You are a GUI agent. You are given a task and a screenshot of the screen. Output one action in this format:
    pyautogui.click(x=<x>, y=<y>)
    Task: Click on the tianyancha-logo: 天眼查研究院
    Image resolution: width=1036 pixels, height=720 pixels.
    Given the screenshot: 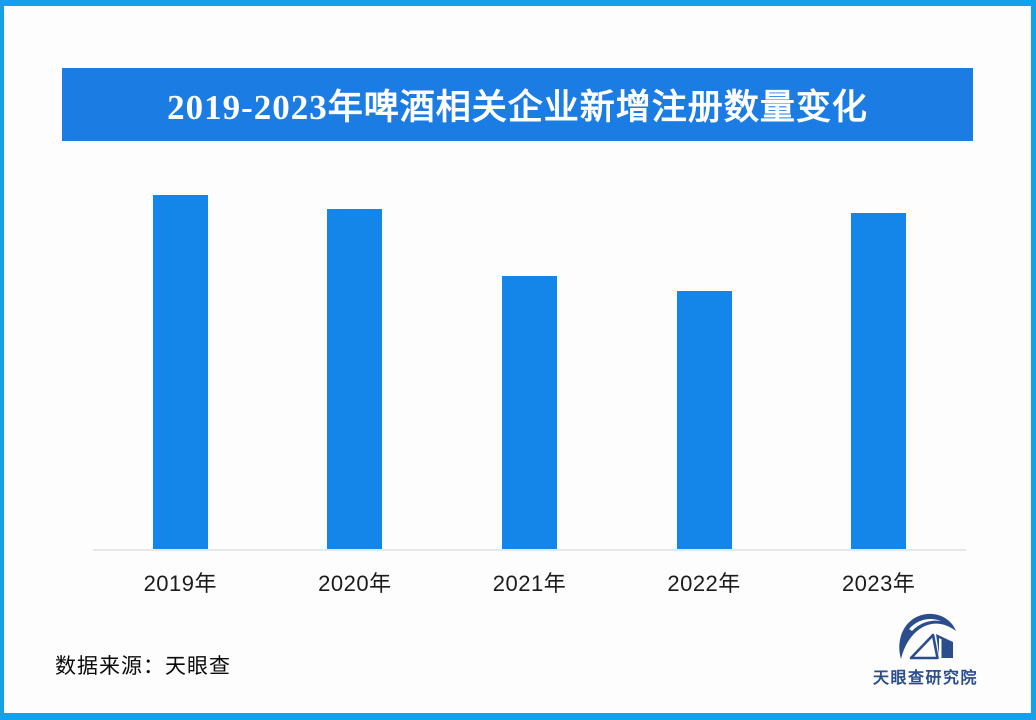 What is the action you would take?
    pyautogui.click(x=925, y=650)
    